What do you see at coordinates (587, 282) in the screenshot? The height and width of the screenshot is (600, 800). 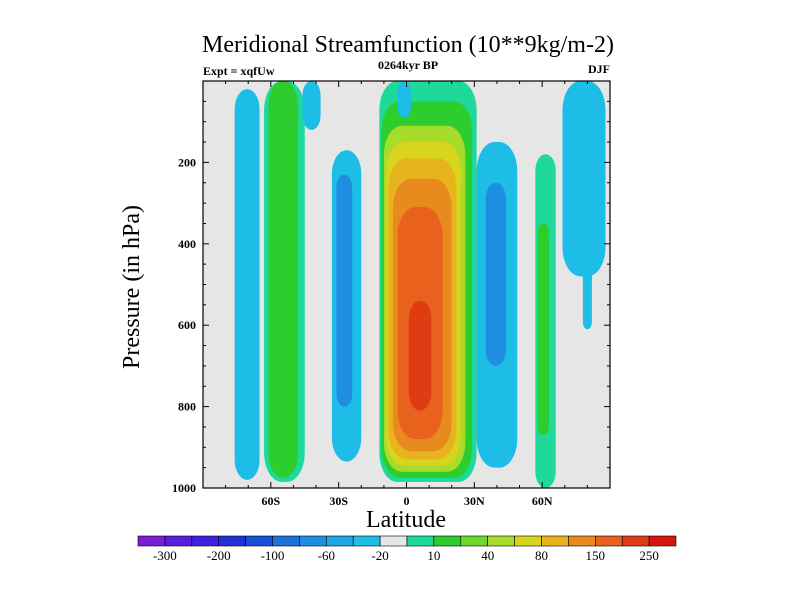 I see `nh-secondary-cell` at bounding box center [587, 282].